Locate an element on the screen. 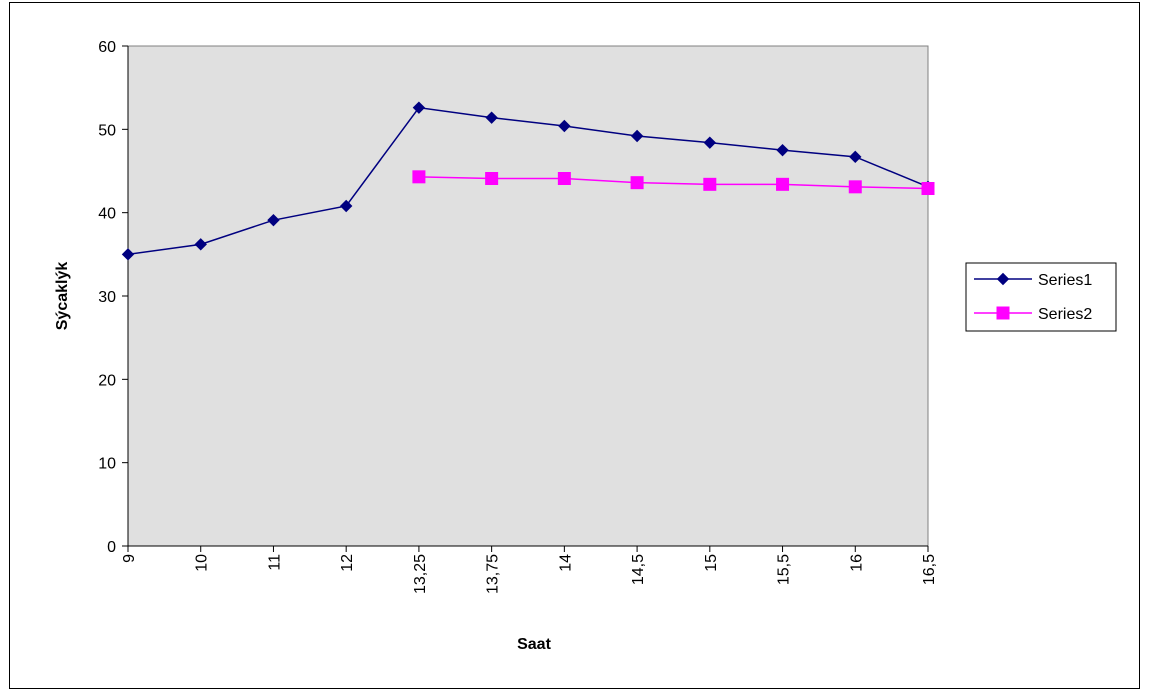 The image size is (1154, 696). legend-label: Series2 is located at coordinates (1065, 314).